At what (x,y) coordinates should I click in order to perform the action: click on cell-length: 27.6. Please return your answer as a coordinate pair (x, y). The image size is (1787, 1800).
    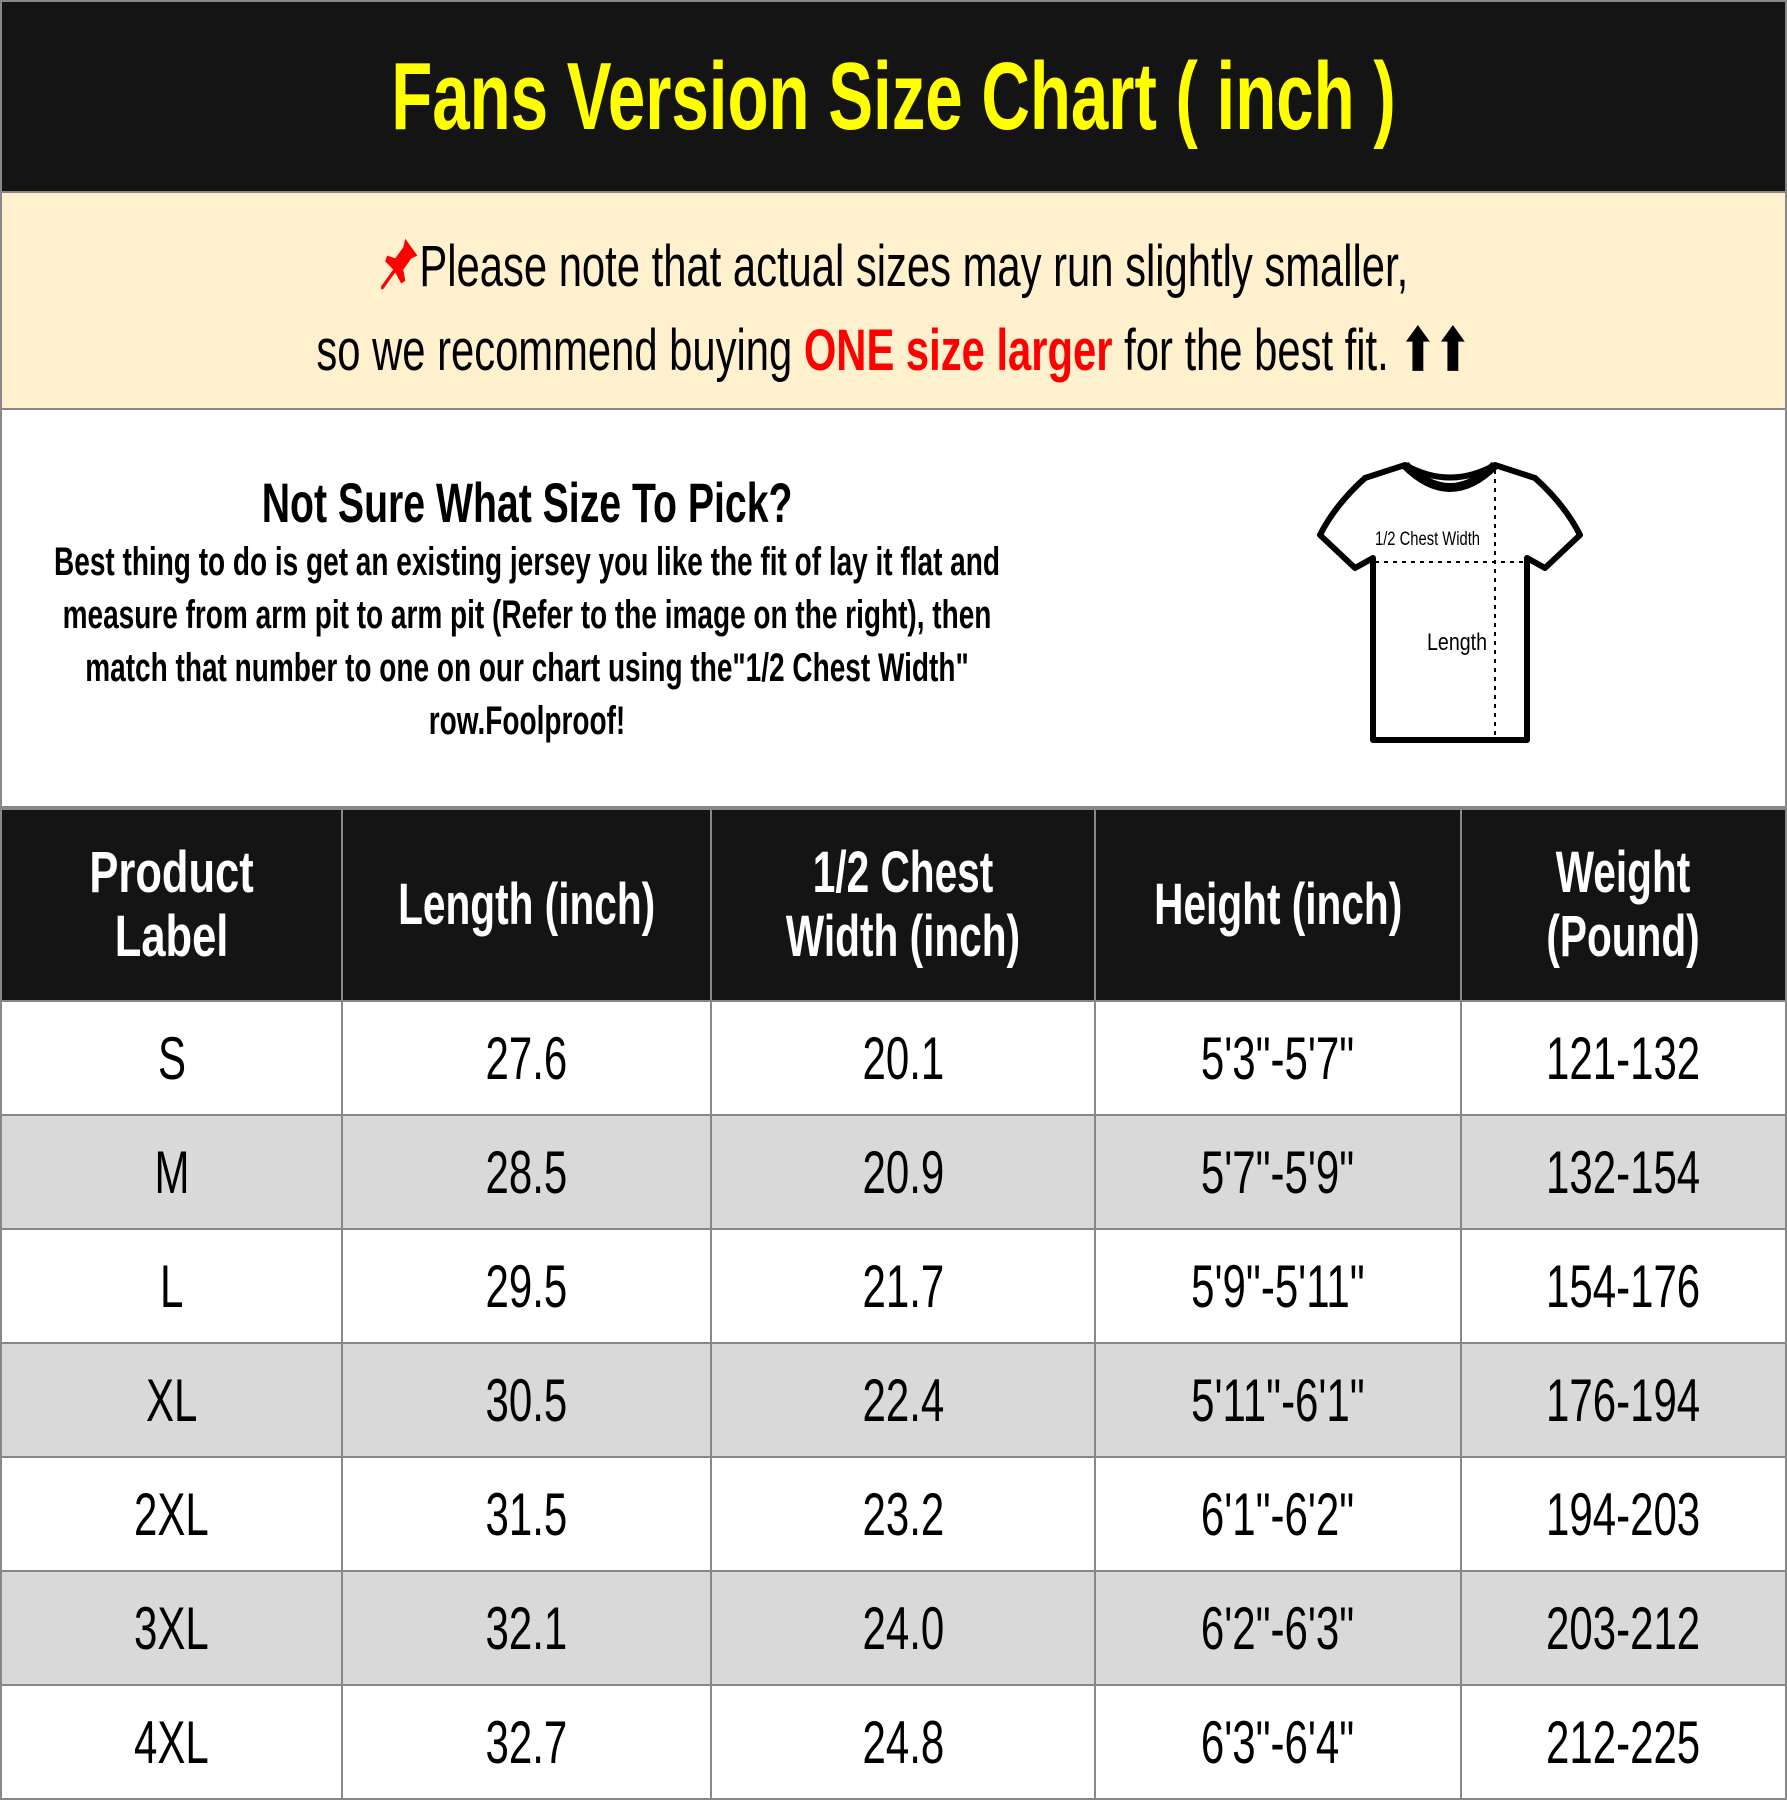
    Looking at the image, I should click on (527, 1058).